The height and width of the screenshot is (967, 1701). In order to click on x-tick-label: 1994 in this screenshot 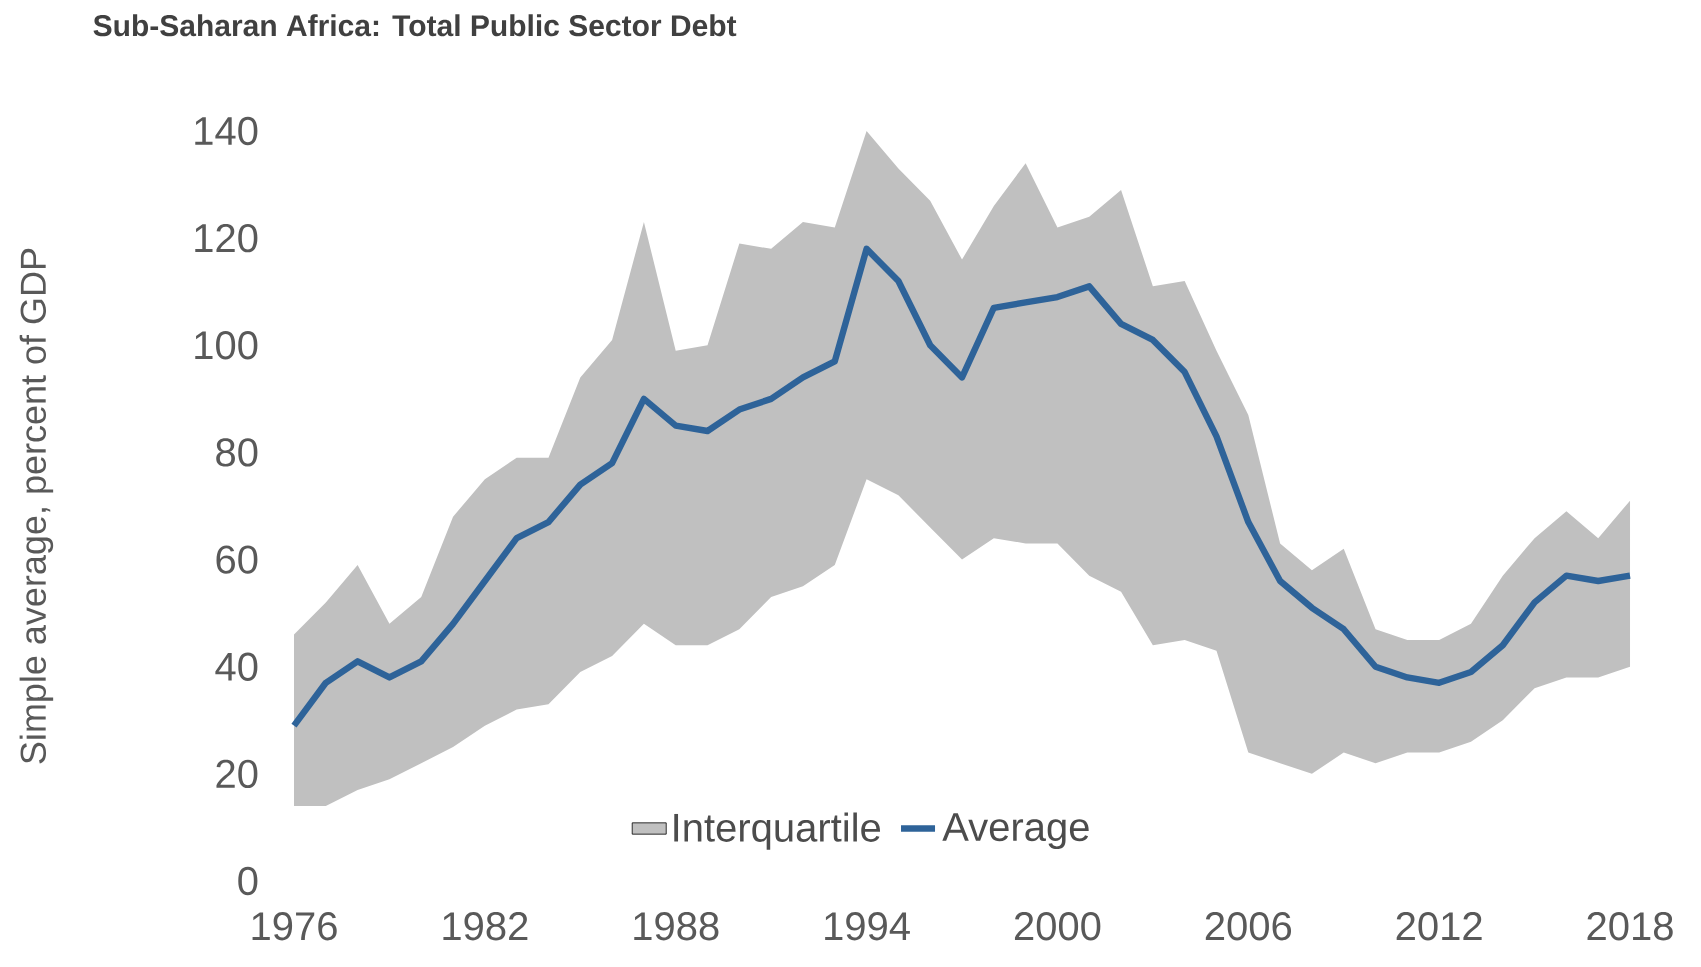, I will do `click(867, 926)`.